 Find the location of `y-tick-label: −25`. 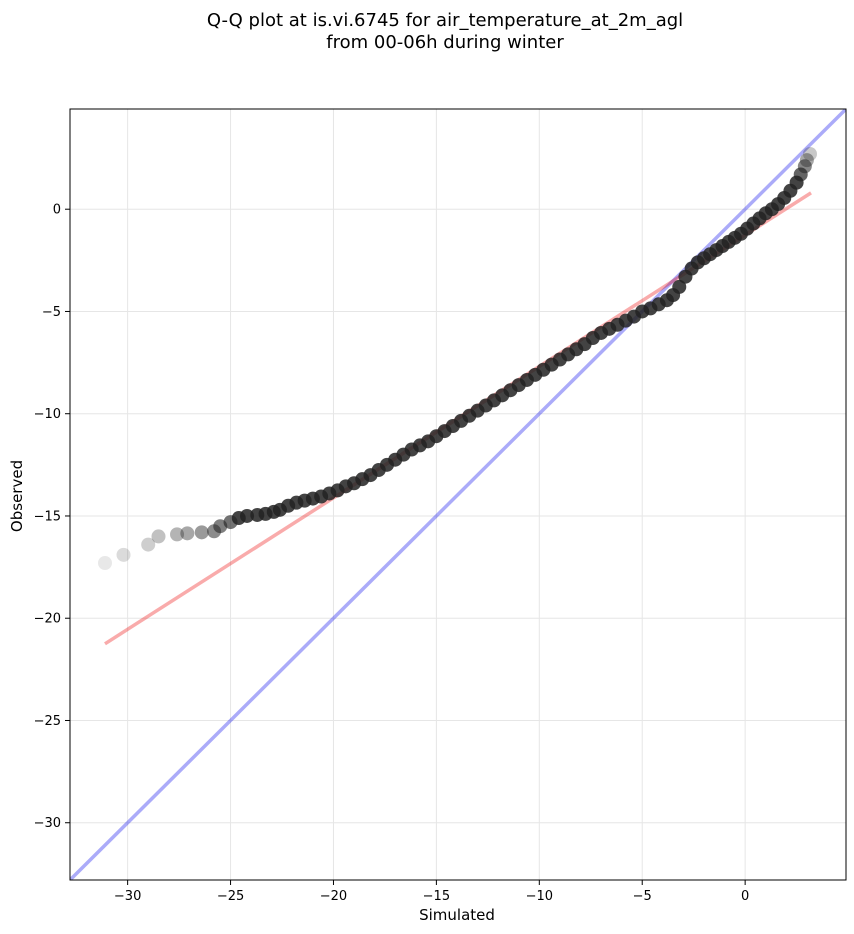

y-tick-label: −25 is located at coordinates (47, 721).